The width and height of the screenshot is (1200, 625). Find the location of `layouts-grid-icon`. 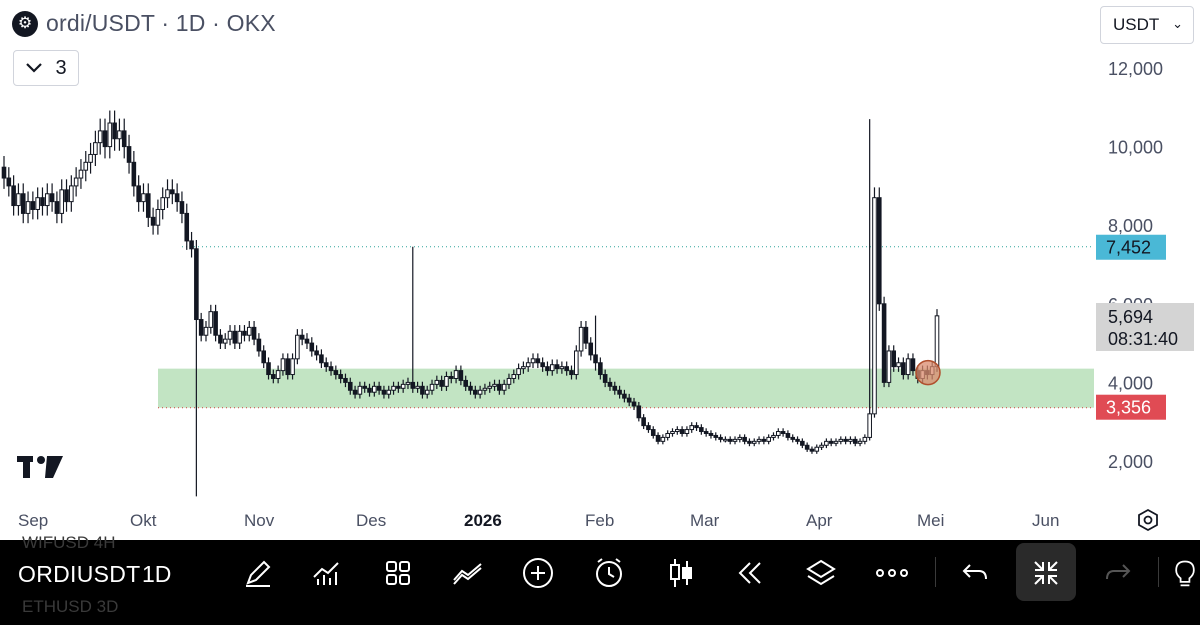

layouts-grid-icon is located at coordinates (398, 573).